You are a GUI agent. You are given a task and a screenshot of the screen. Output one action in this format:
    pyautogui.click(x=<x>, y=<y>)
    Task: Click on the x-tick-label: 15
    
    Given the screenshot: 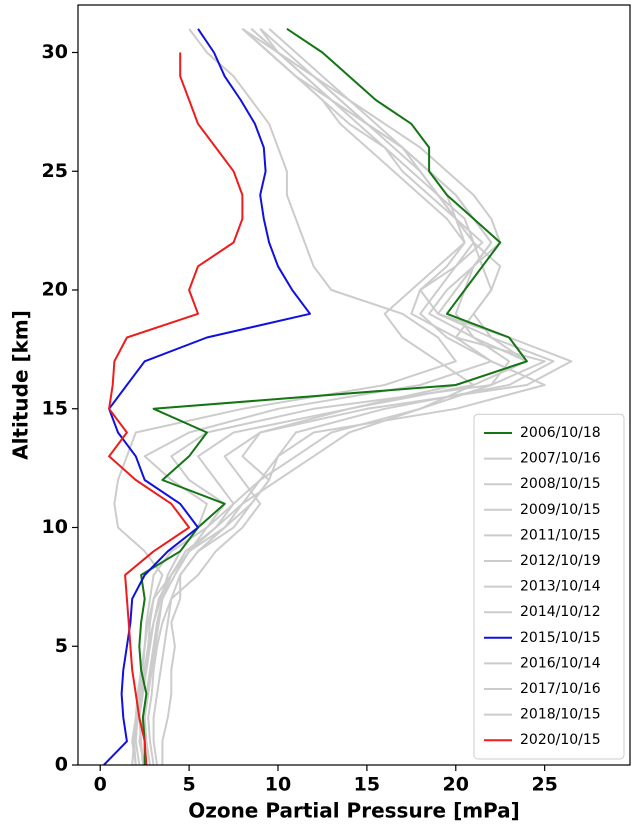 What is the action you would take?
    pyautogui.click(x=367, y=785)
    